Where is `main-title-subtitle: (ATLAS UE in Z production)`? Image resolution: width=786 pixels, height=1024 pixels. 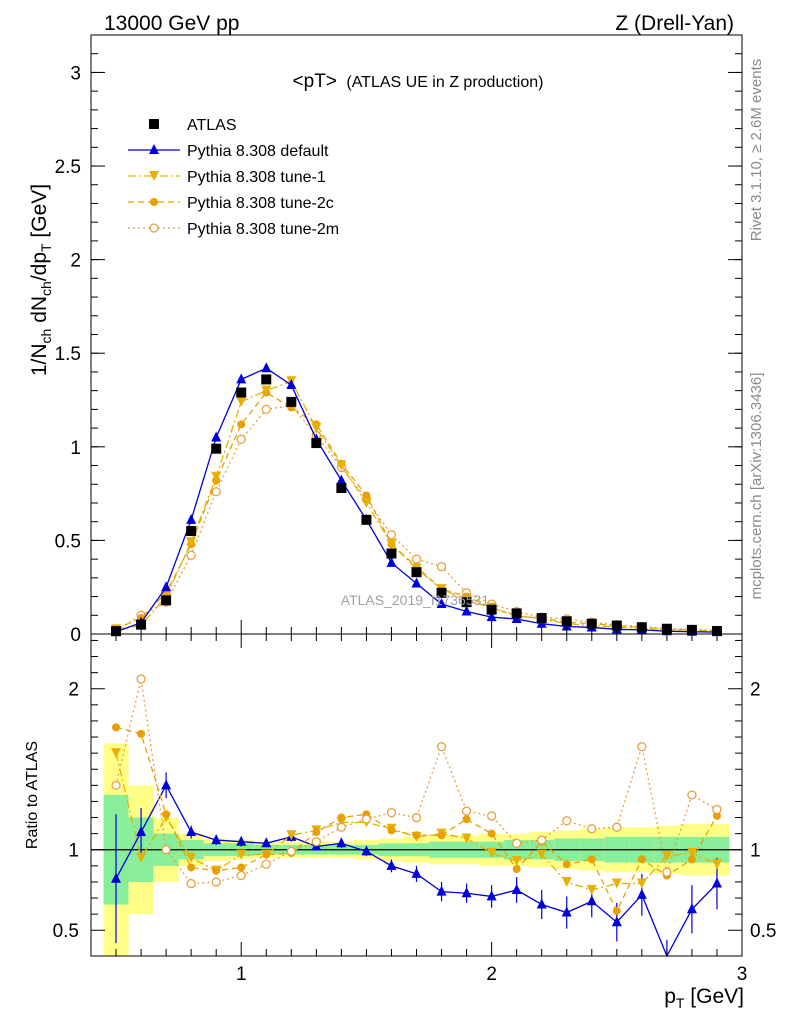 main-title-subtitle: (ATLAS UE in Z production) is located at coordinates (444, 82).